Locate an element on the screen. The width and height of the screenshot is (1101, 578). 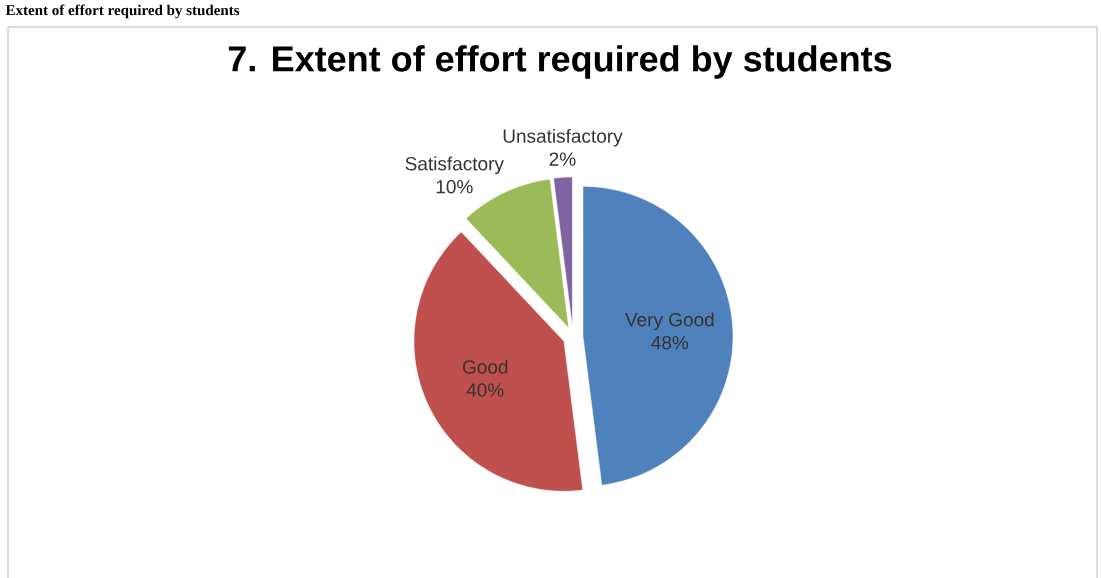
text: Extent of effort required by students is located at coordinates (122, 11).